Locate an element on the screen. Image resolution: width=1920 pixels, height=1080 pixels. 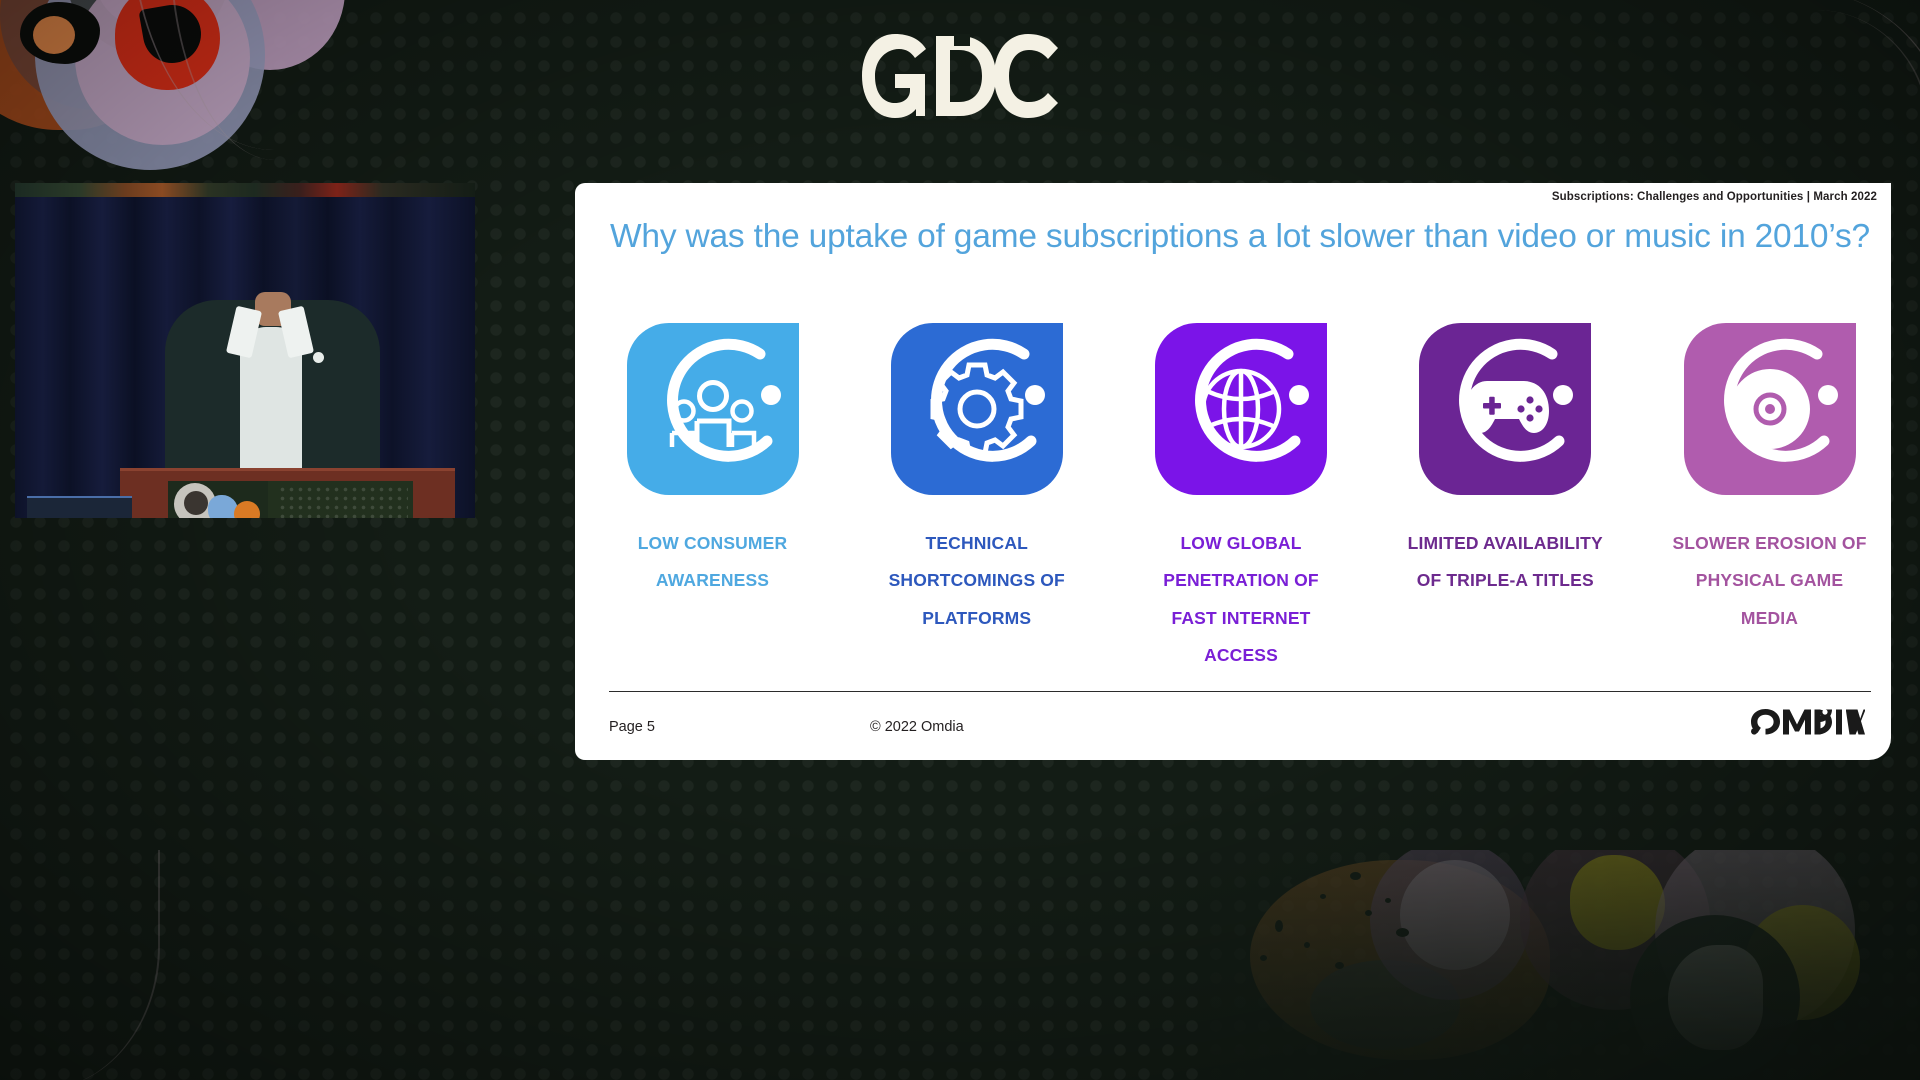
tile-game-controller is located at coordinates (1505, 409).